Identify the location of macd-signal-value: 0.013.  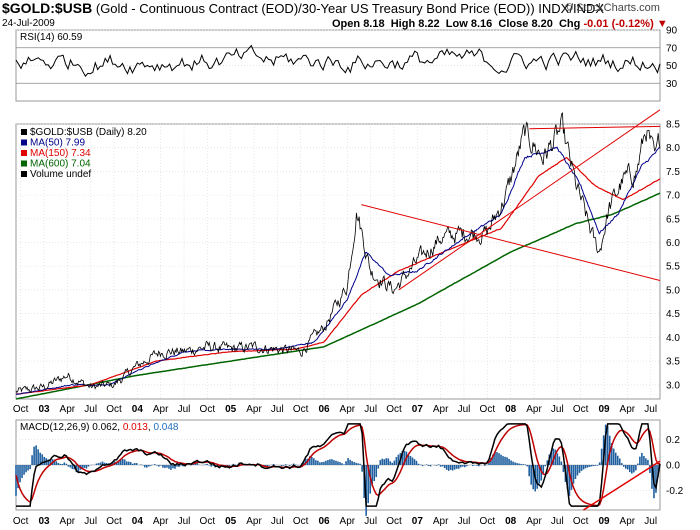
(135, 427).